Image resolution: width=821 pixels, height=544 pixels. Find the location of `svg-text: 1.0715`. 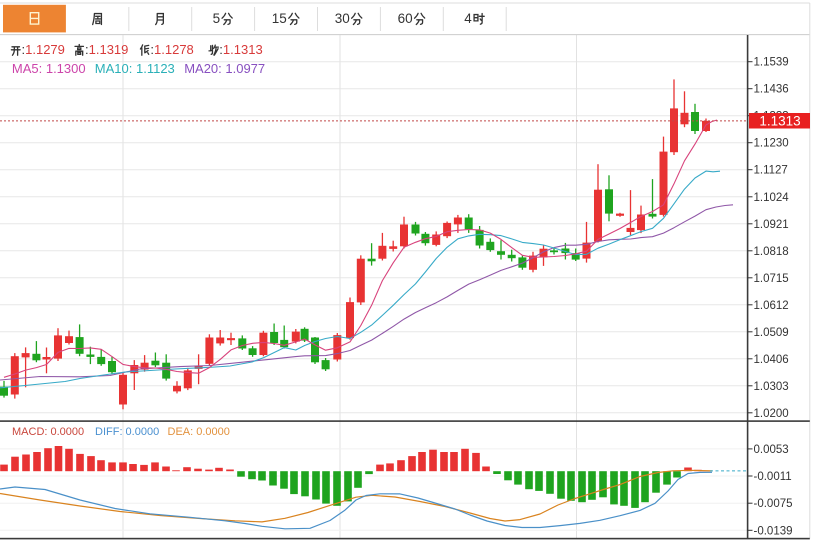

svg-text: 1.0715 is located at coordinates (771, 279).